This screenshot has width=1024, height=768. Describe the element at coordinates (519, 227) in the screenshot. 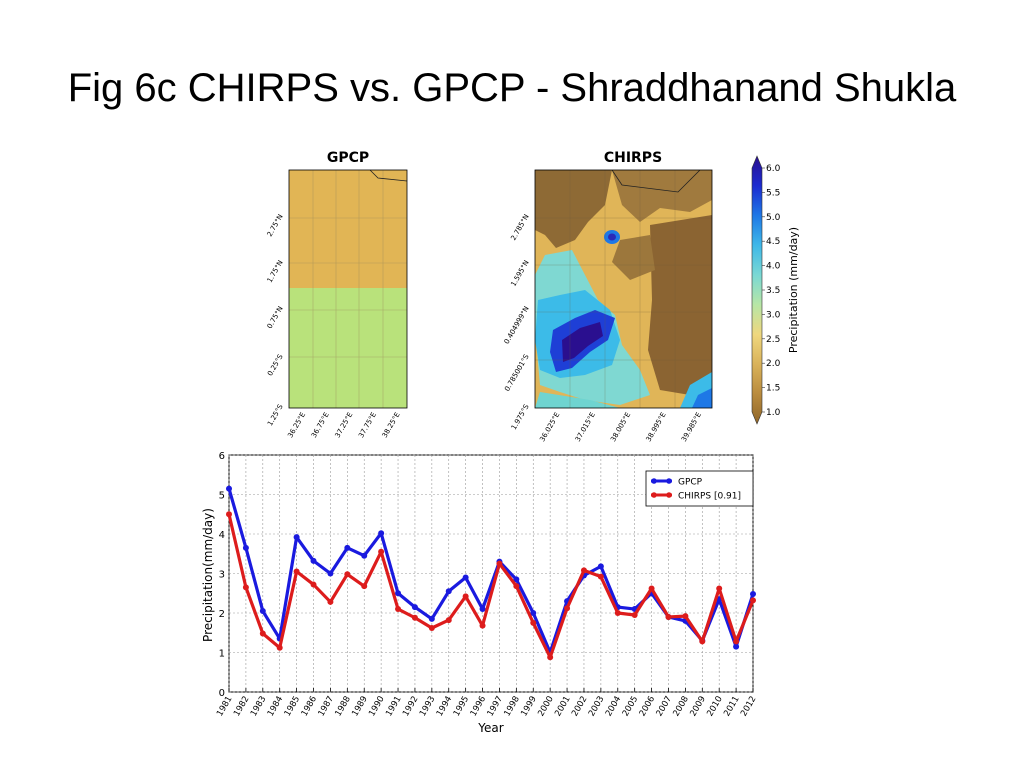

I see `chirps-lat-label: 2.785°N` at that location.